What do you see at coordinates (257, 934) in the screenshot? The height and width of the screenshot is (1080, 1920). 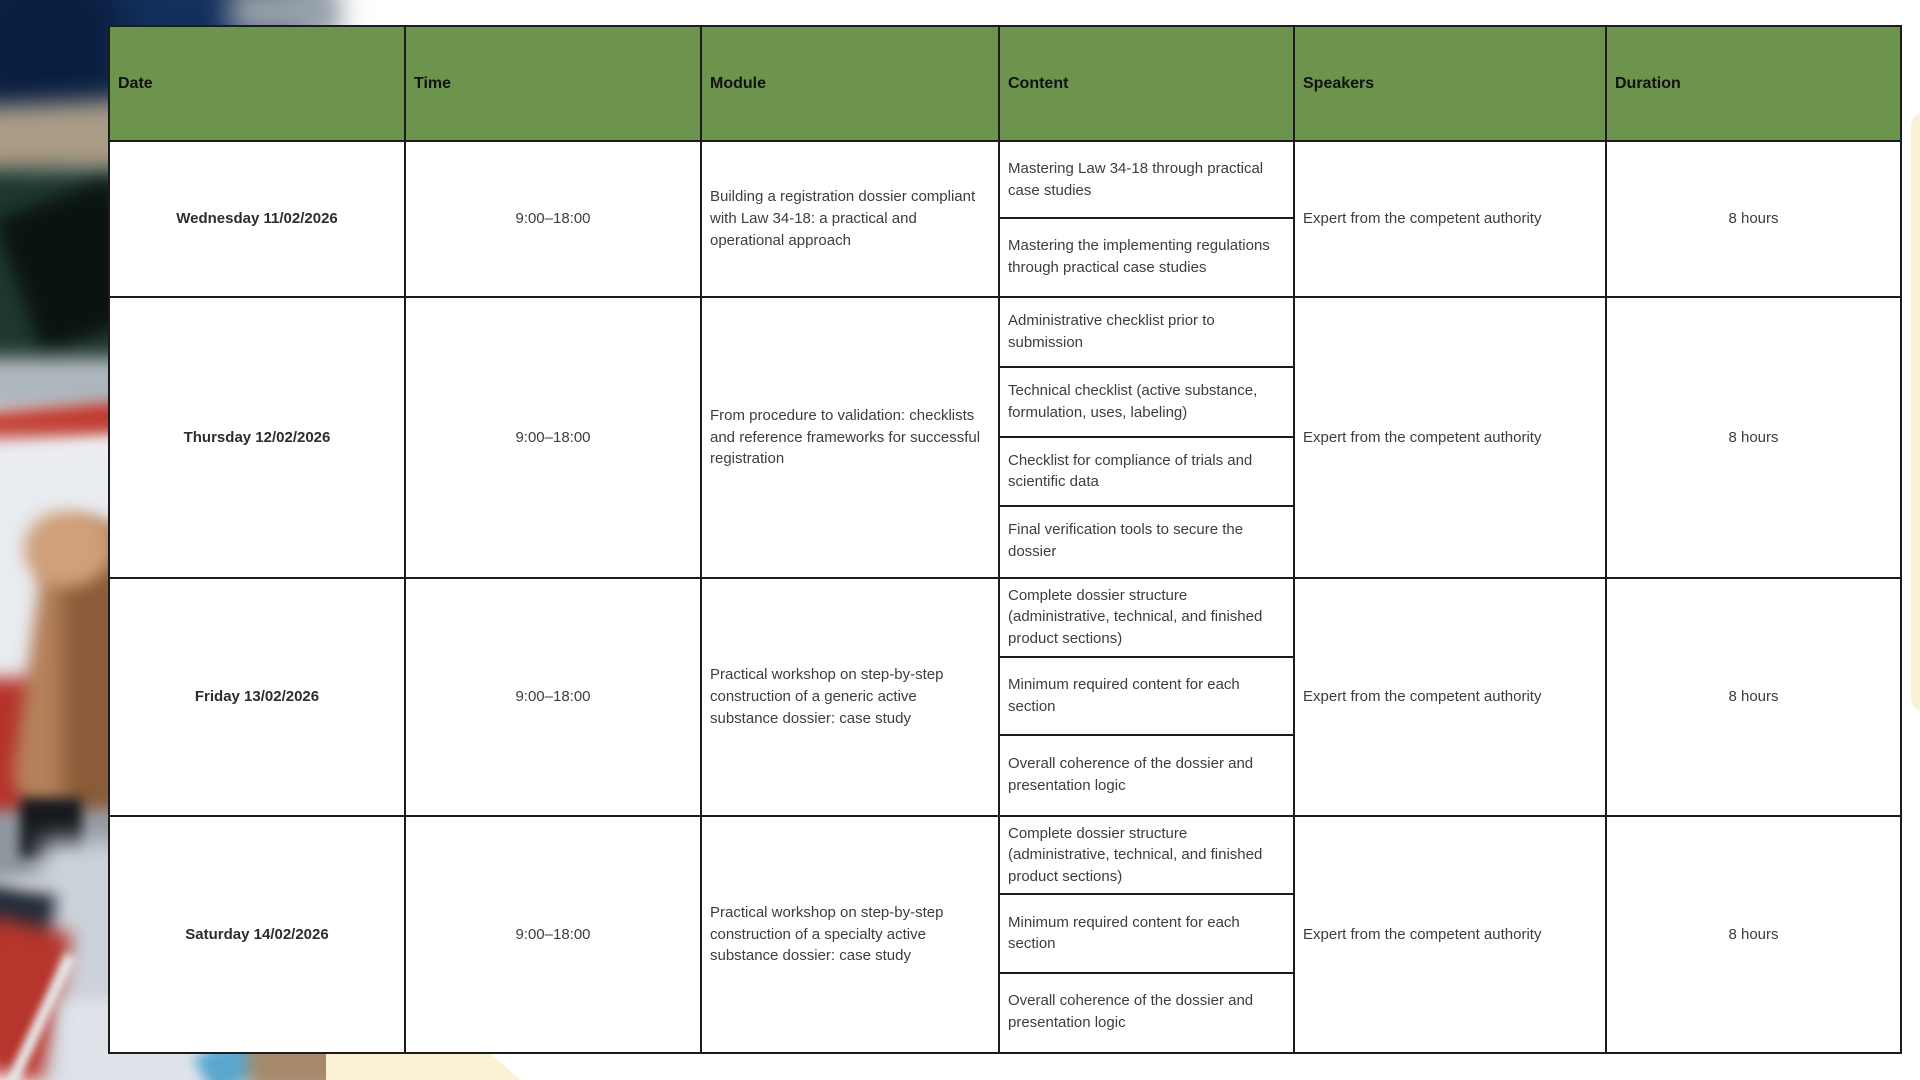 I see `date-cell: Saturday 14/02/2026` at bounding box center [257, 934].